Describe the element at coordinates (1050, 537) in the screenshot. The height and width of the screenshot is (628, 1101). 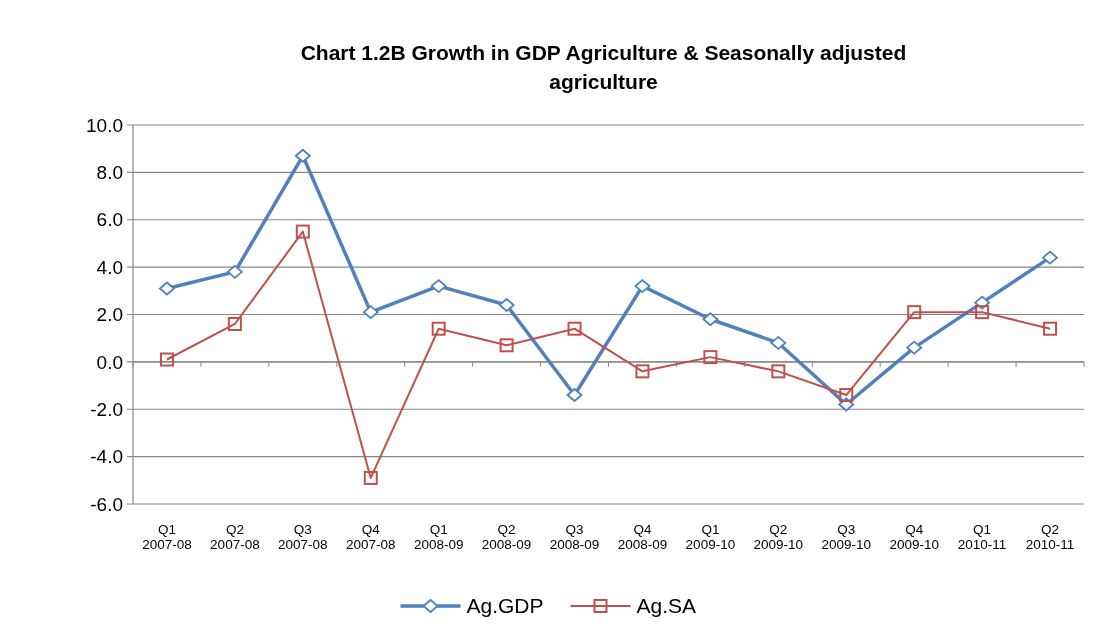
I see `x-tick-label: Q2 2010-11` at that location.